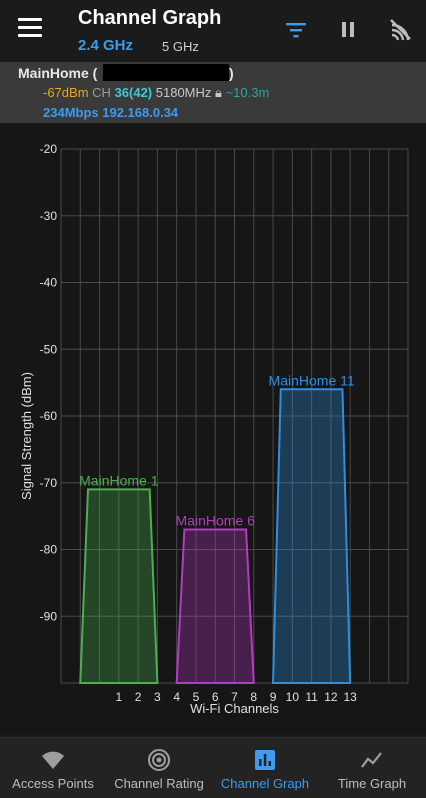 This screenshot has height=798, width=426. Describe the element at coordinates (49, 550) in the screenshot. I see `y-tick-label: -80` at that location.